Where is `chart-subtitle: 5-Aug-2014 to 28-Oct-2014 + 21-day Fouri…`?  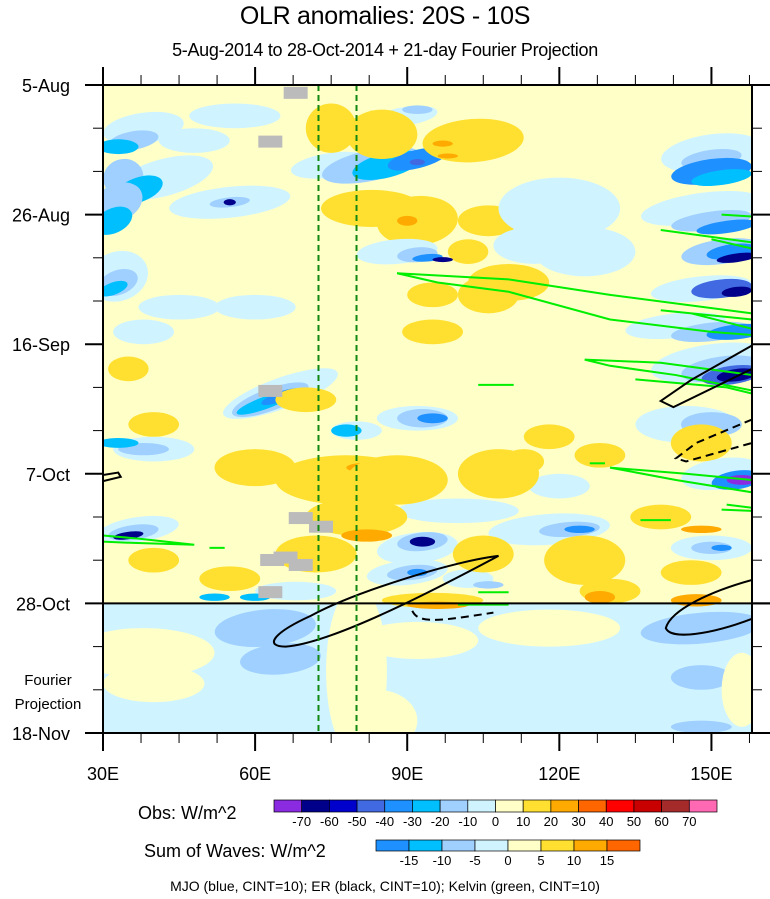
chart-subtitle: 5-Aug-2014 to 28-Oct-2014 + 21-day Fouri… is located at coordinates (385, 50).